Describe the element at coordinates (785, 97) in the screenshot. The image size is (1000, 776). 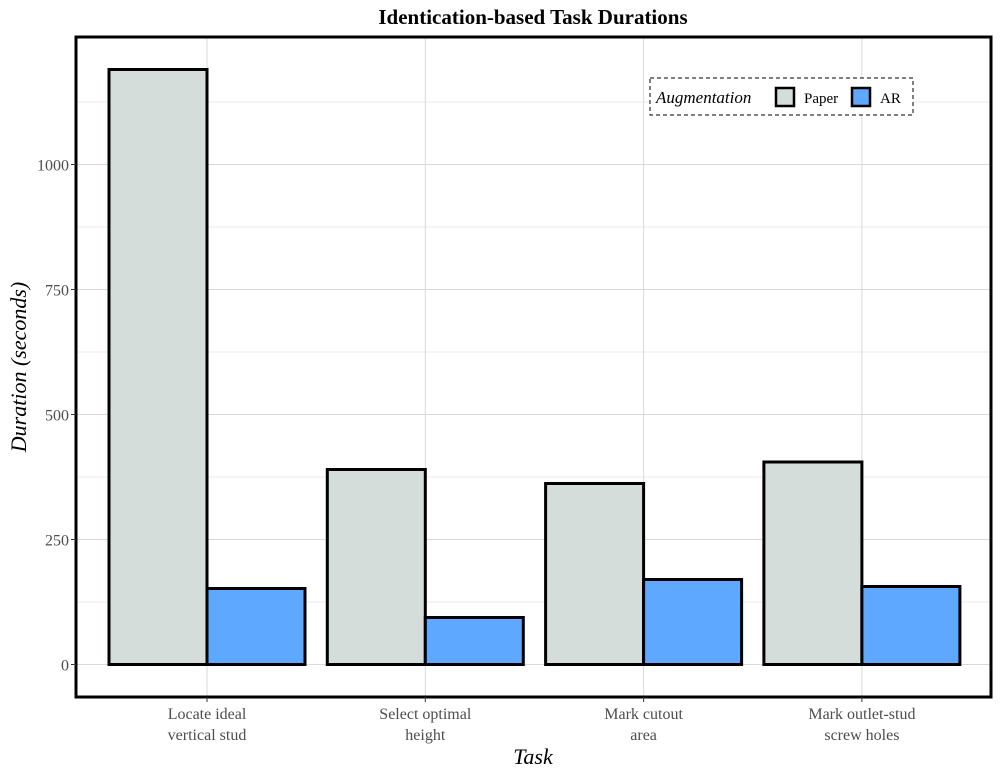
I see `legend-key-paper` at that location.